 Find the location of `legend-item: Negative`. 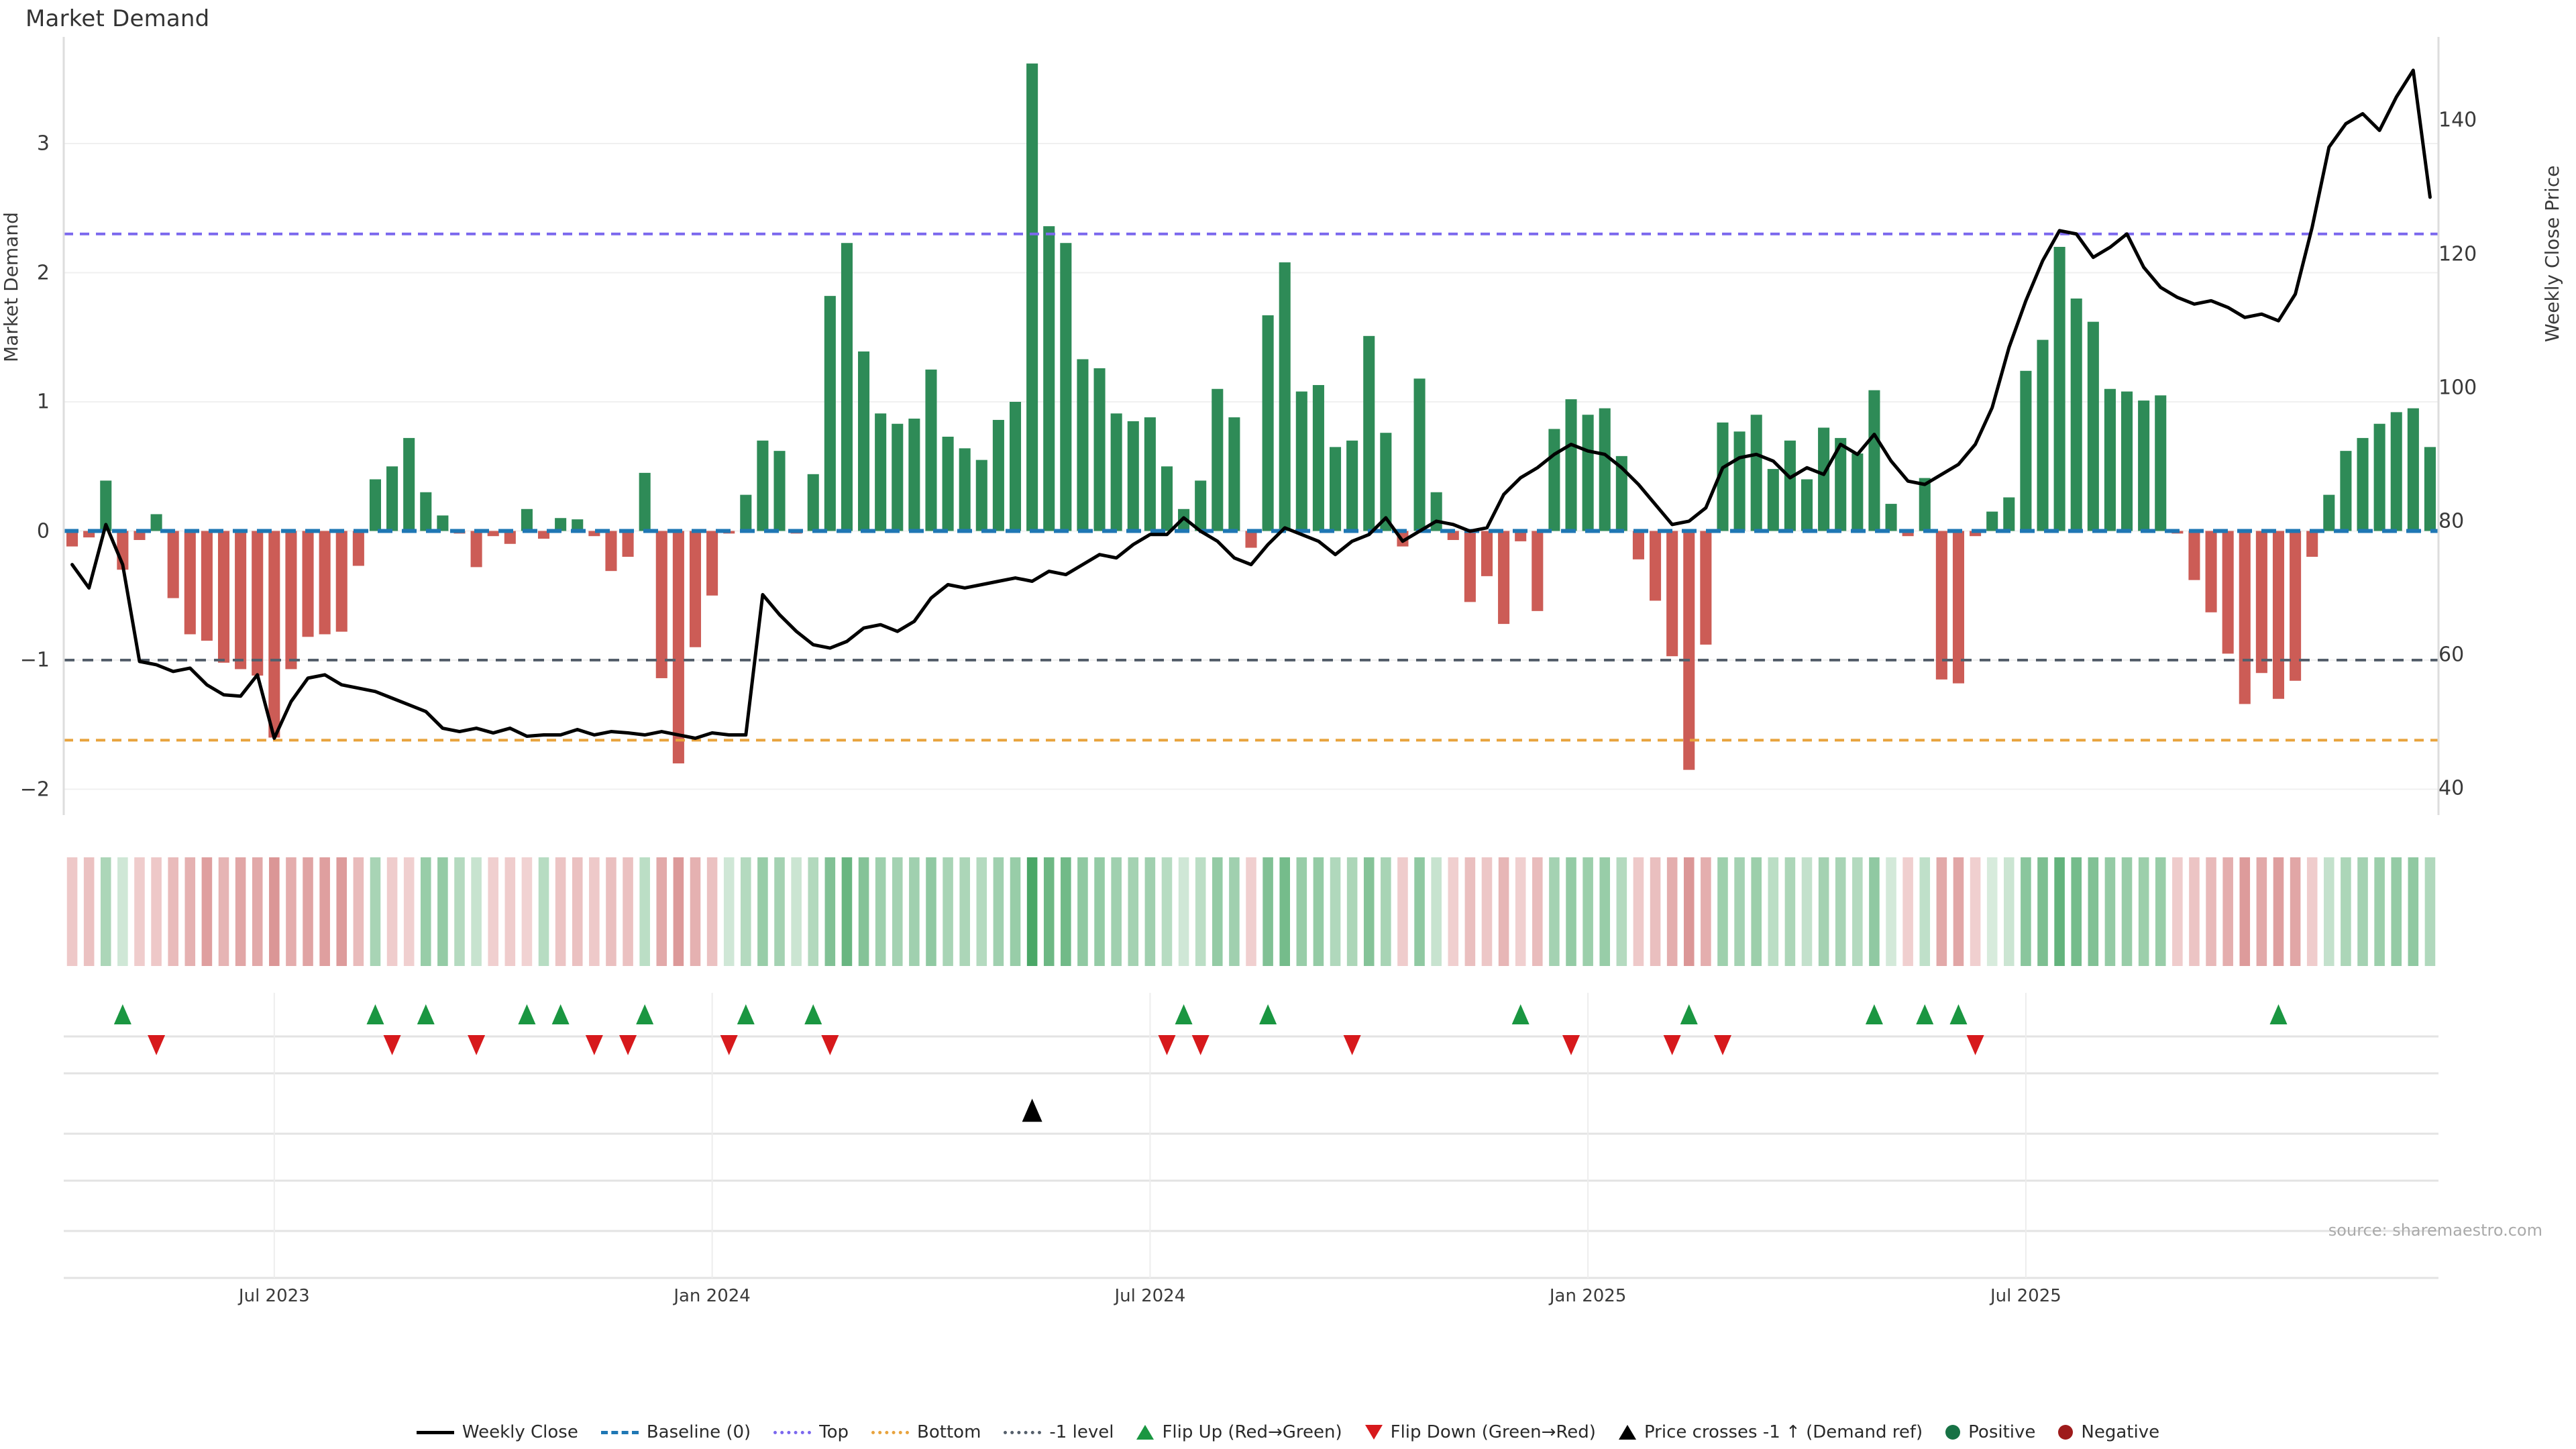

legend-item: Negative is located at coordinates (2108, 1432).